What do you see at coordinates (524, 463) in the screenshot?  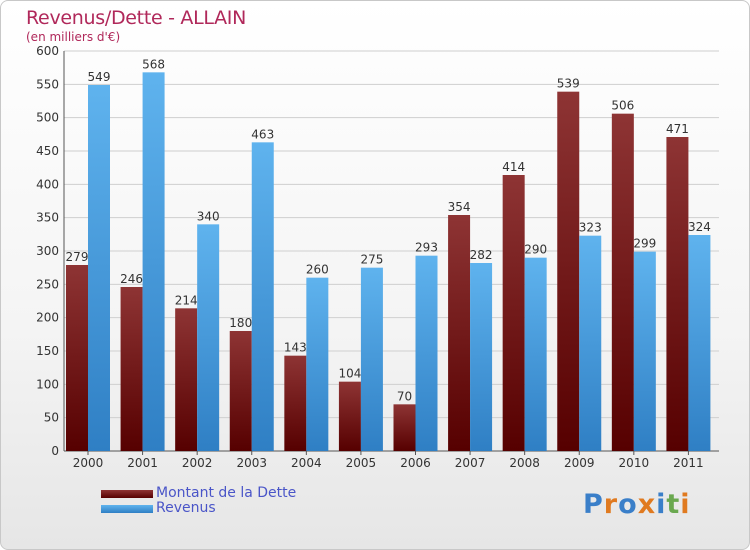 I see `x-tick-label: 2008` at bounding box center [524, 463].